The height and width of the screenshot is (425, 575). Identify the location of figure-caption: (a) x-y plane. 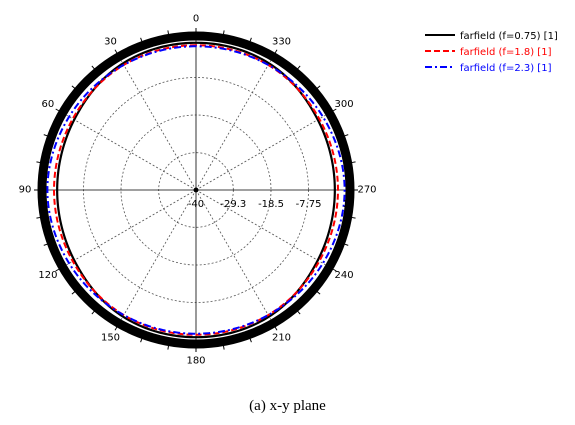
(287, 406).